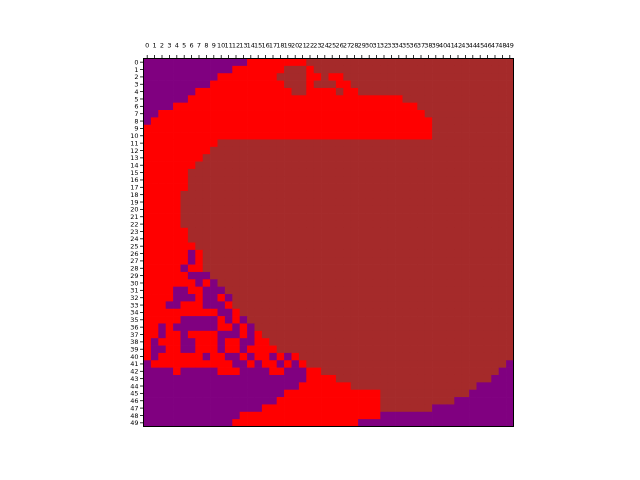 Image resolution: width=640 pixels, height=480 pixels. I want to click on y-tick-label: 33, so click(134, 305).